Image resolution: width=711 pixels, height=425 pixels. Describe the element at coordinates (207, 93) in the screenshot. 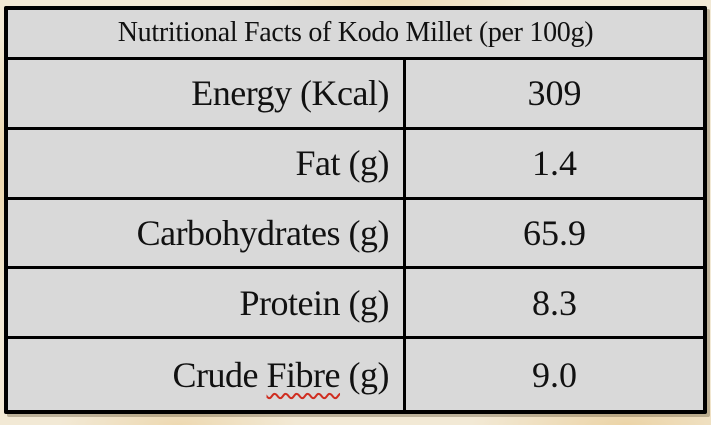

I see `nutrient-label: Energy (Kcal)` at that location.